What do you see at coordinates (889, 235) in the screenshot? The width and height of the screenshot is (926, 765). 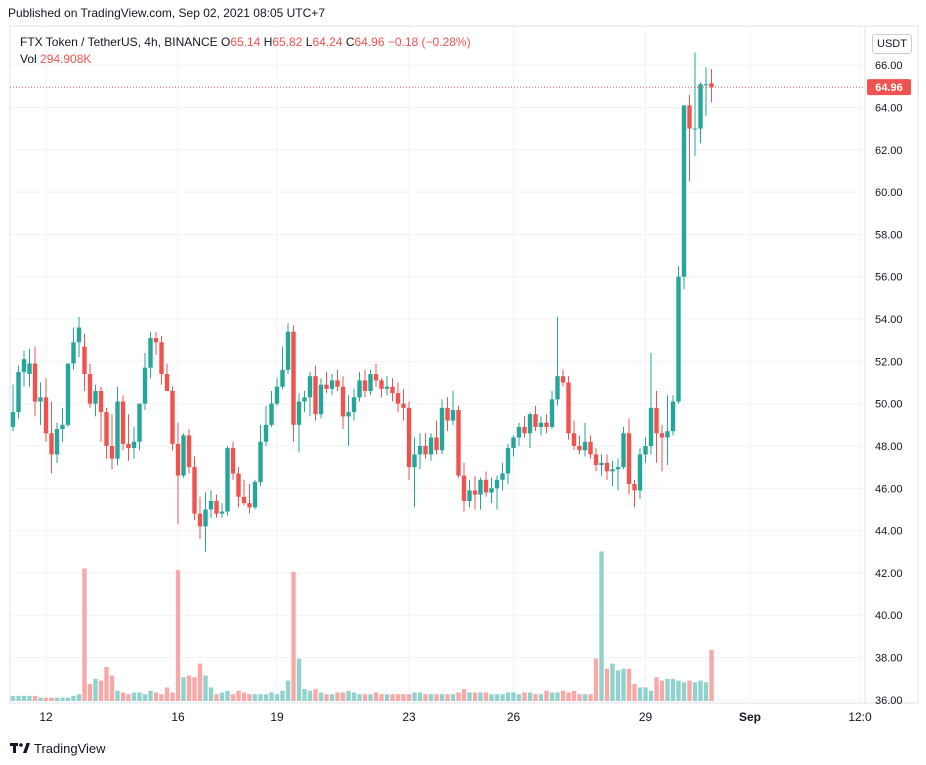 I see `y-tick-label: 58.00` at bounding box center [889, 235].